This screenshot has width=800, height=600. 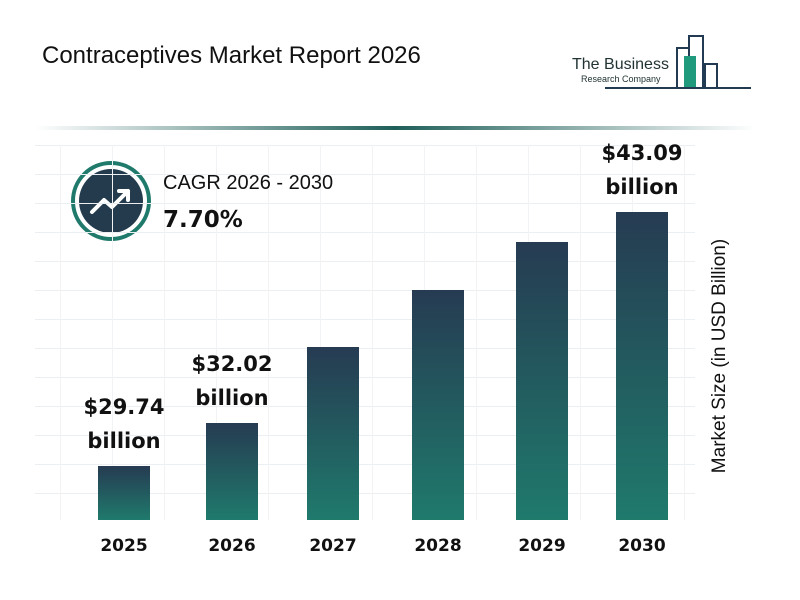 I want to click on x-tick-label: 2026, so click(x=232, y=546).